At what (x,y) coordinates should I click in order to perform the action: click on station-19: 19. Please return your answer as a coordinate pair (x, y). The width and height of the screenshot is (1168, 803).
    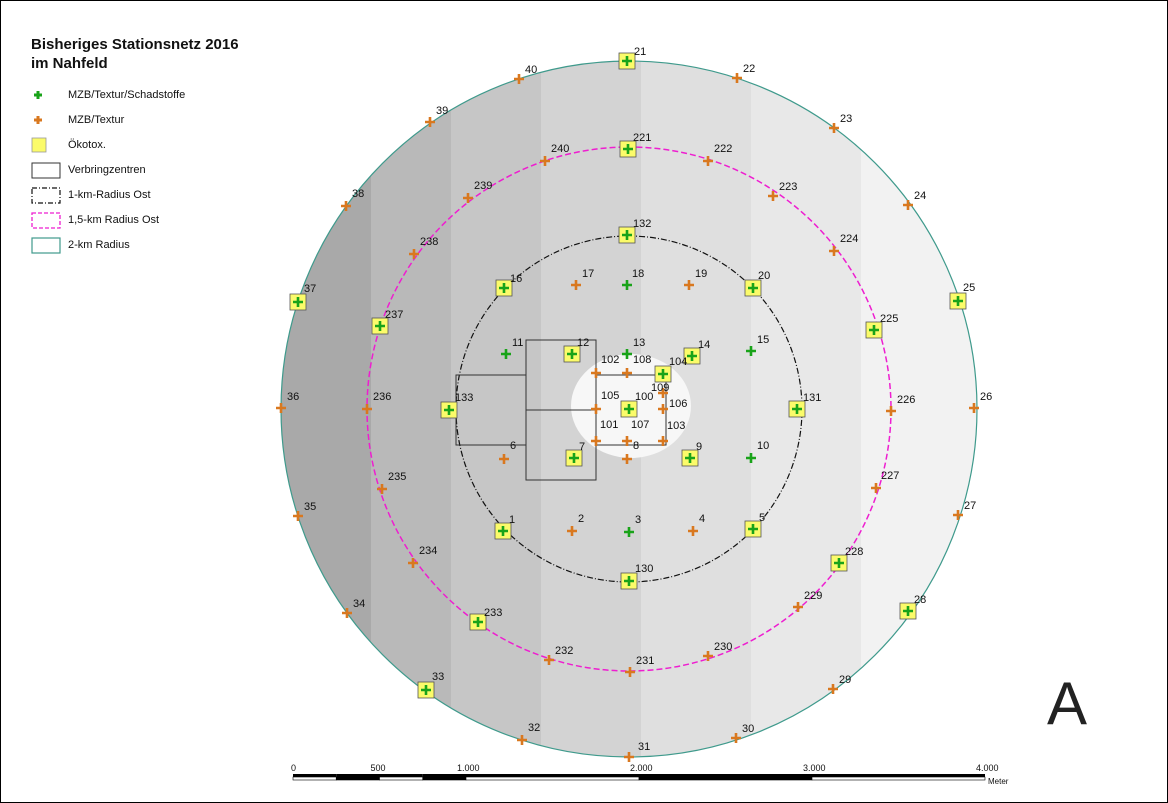
    Looking at the image, I should click on (695, 279).